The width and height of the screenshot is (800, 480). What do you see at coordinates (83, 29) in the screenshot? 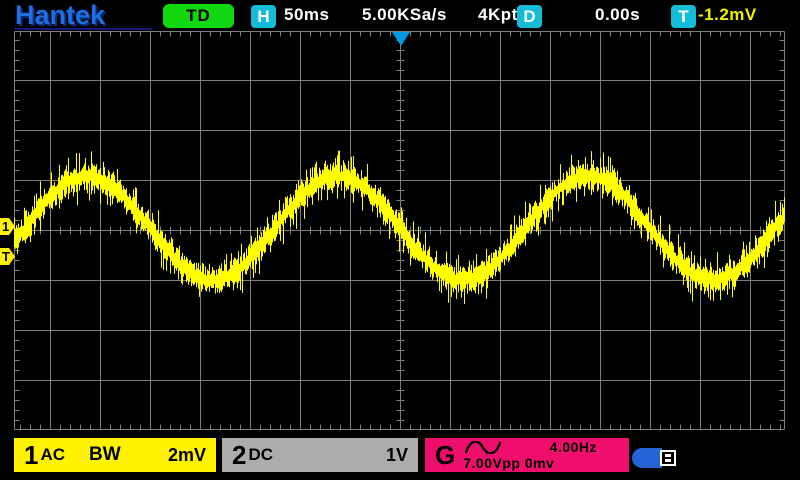
I see `logo-underline` at bounding box center [83, 29].